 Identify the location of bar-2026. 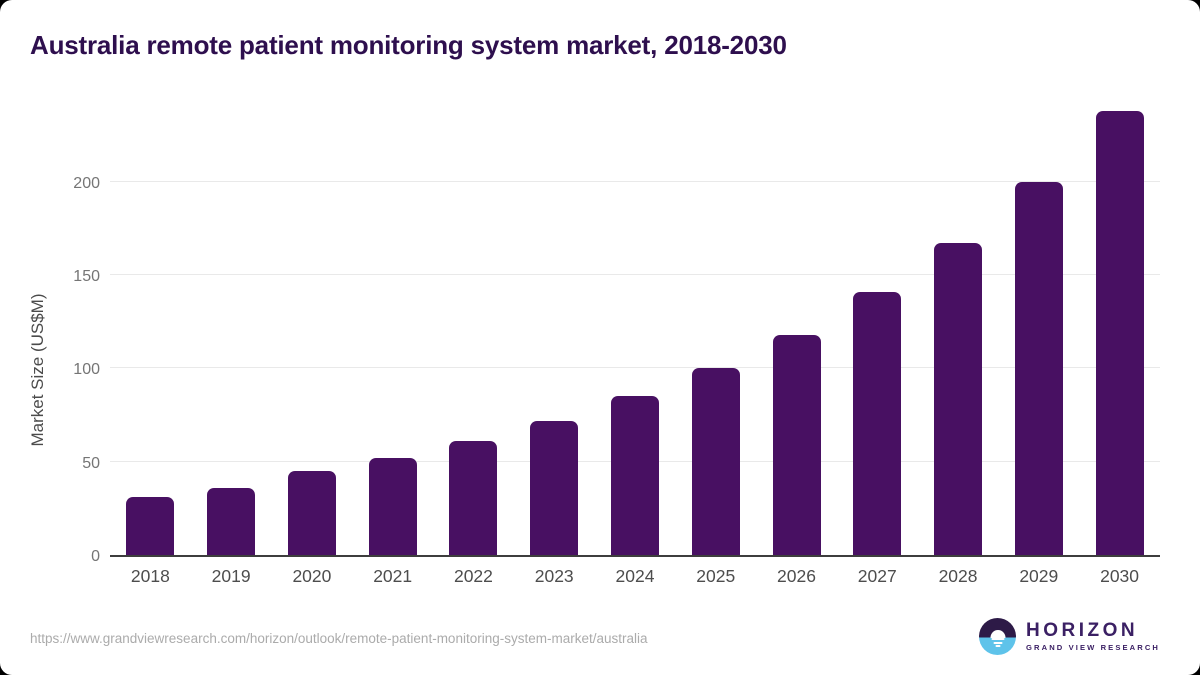
(796, 444).